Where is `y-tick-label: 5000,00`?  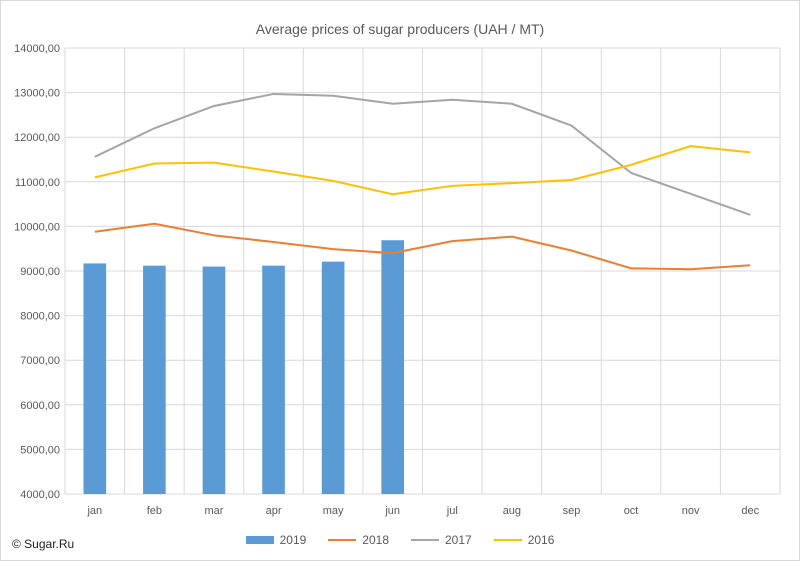
y-tick-label: 5000,00 is located at coordinates (40, 450).